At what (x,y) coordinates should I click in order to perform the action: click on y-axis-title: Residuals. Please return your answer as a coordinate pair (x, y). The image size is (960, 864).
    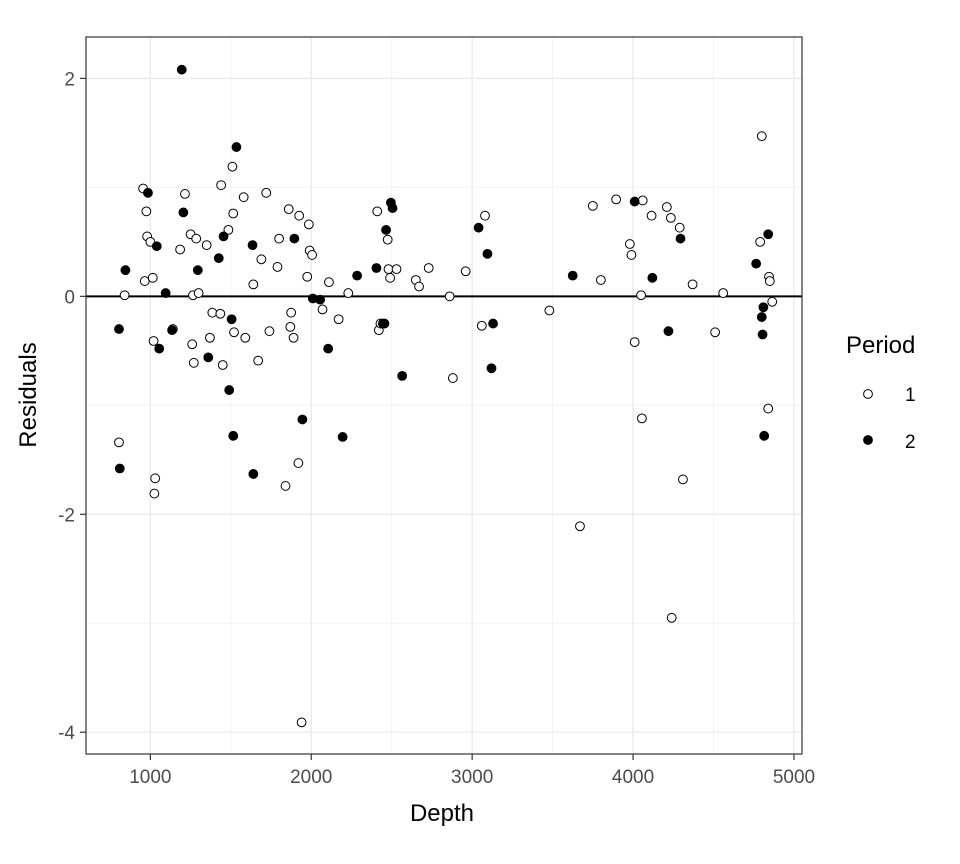
    Looking at the image, I should click on (28, 394).